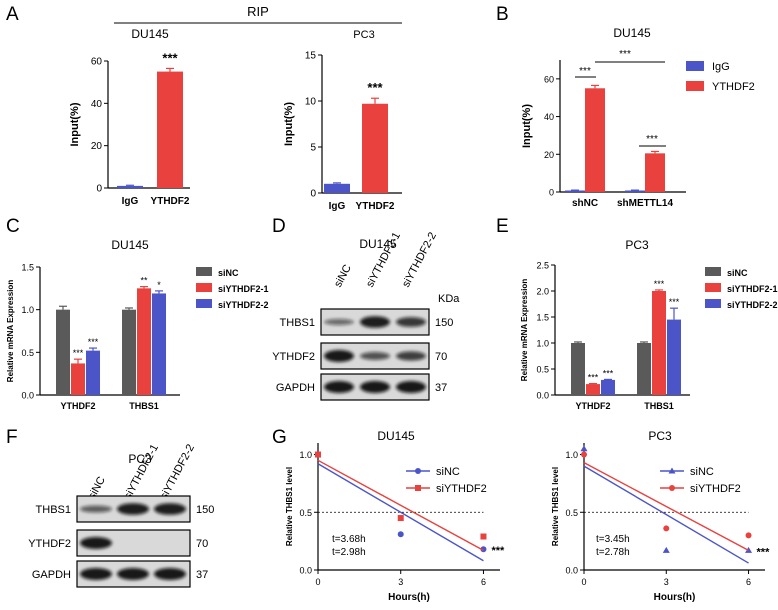 This screenshot has height=610, width=778. Describe the element at coordinates (305, 455) in the screenshot. I see `y-tick-label: 1.0` at that location.